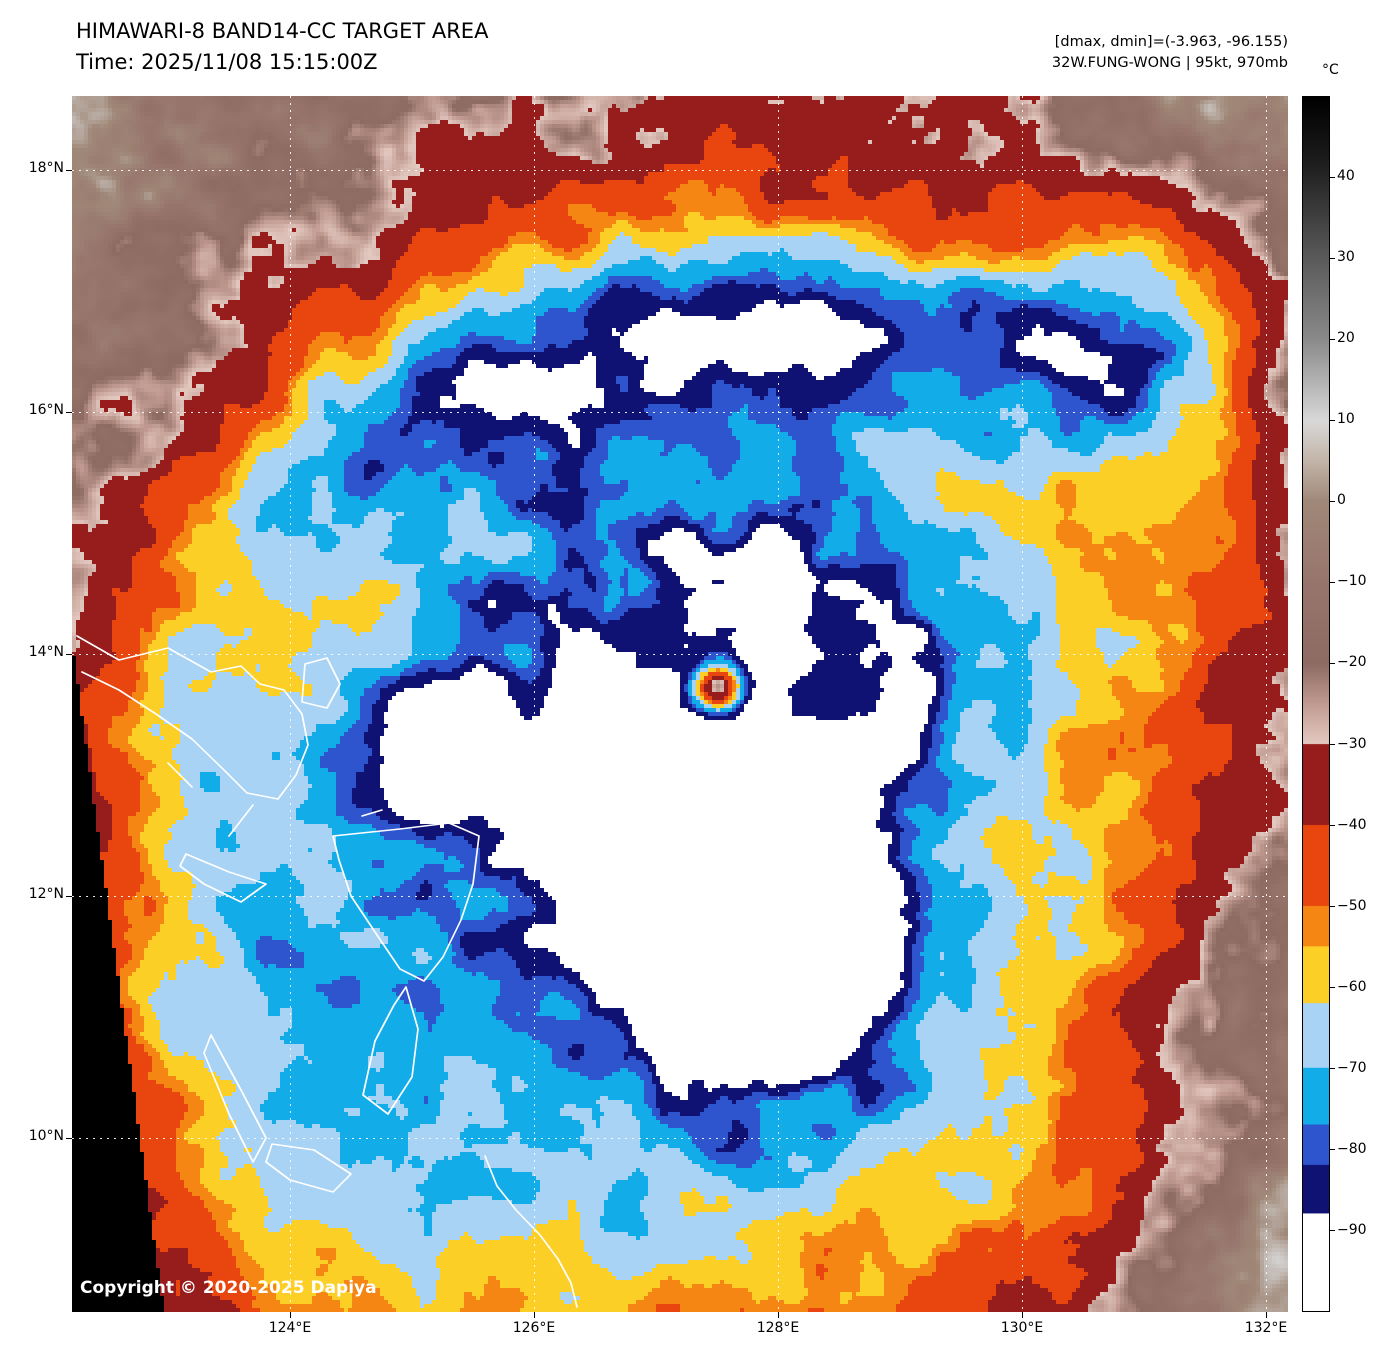 This screenshot has width=1390, height=1359. What do you see at coordinates (1330, 70) in the screenshot?
I see `colorbar-unit-label: °C` at bounding box center [1330, 70].